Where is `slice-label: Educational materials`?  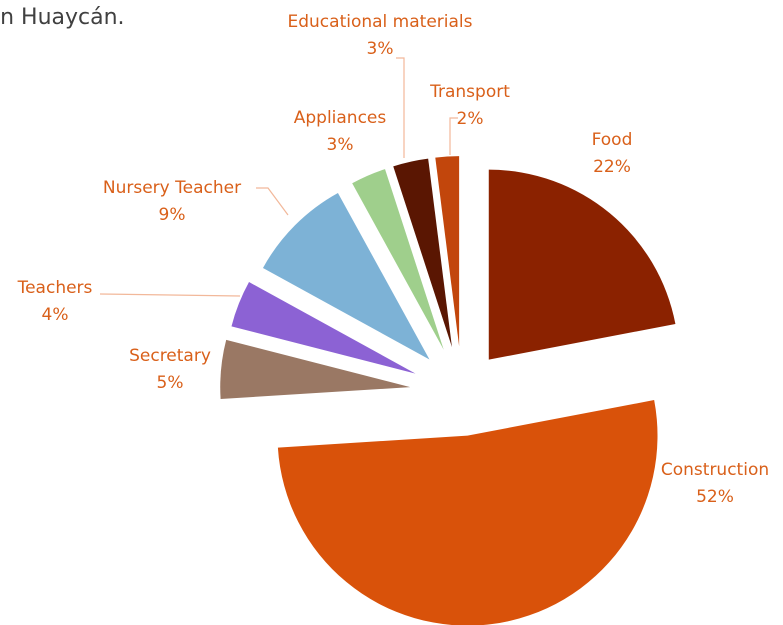 slice-label: Educational materials is located at coordinates (380, 22).